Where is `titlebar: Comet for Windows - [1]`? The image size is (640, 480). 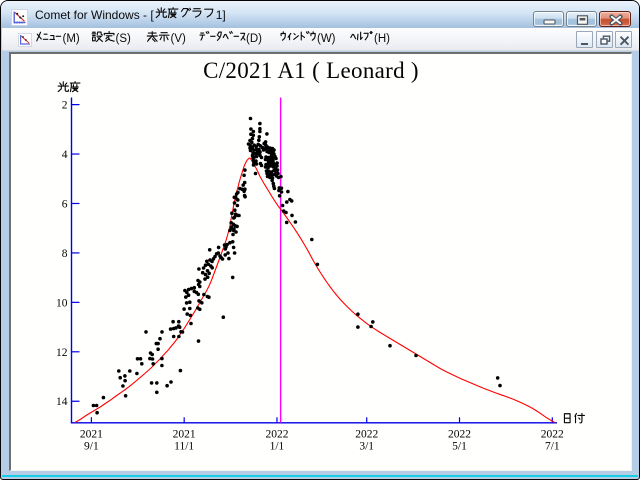
titlebar: Comet for Windows - [1] is located at coordinates (320, 14).